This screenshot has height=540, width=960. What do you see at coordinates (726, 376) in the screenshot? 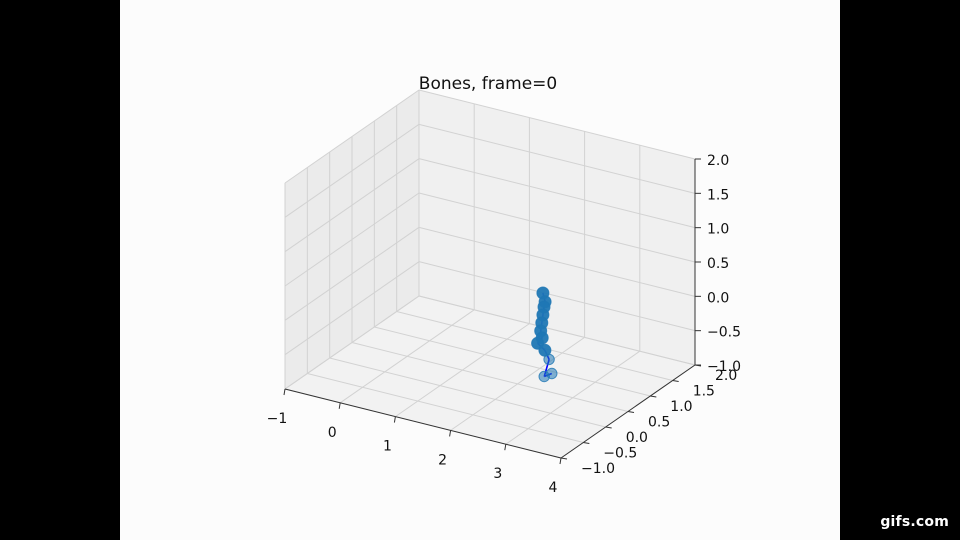
I see `y-tick-label: 2.0` at bounding box center [726, 376].